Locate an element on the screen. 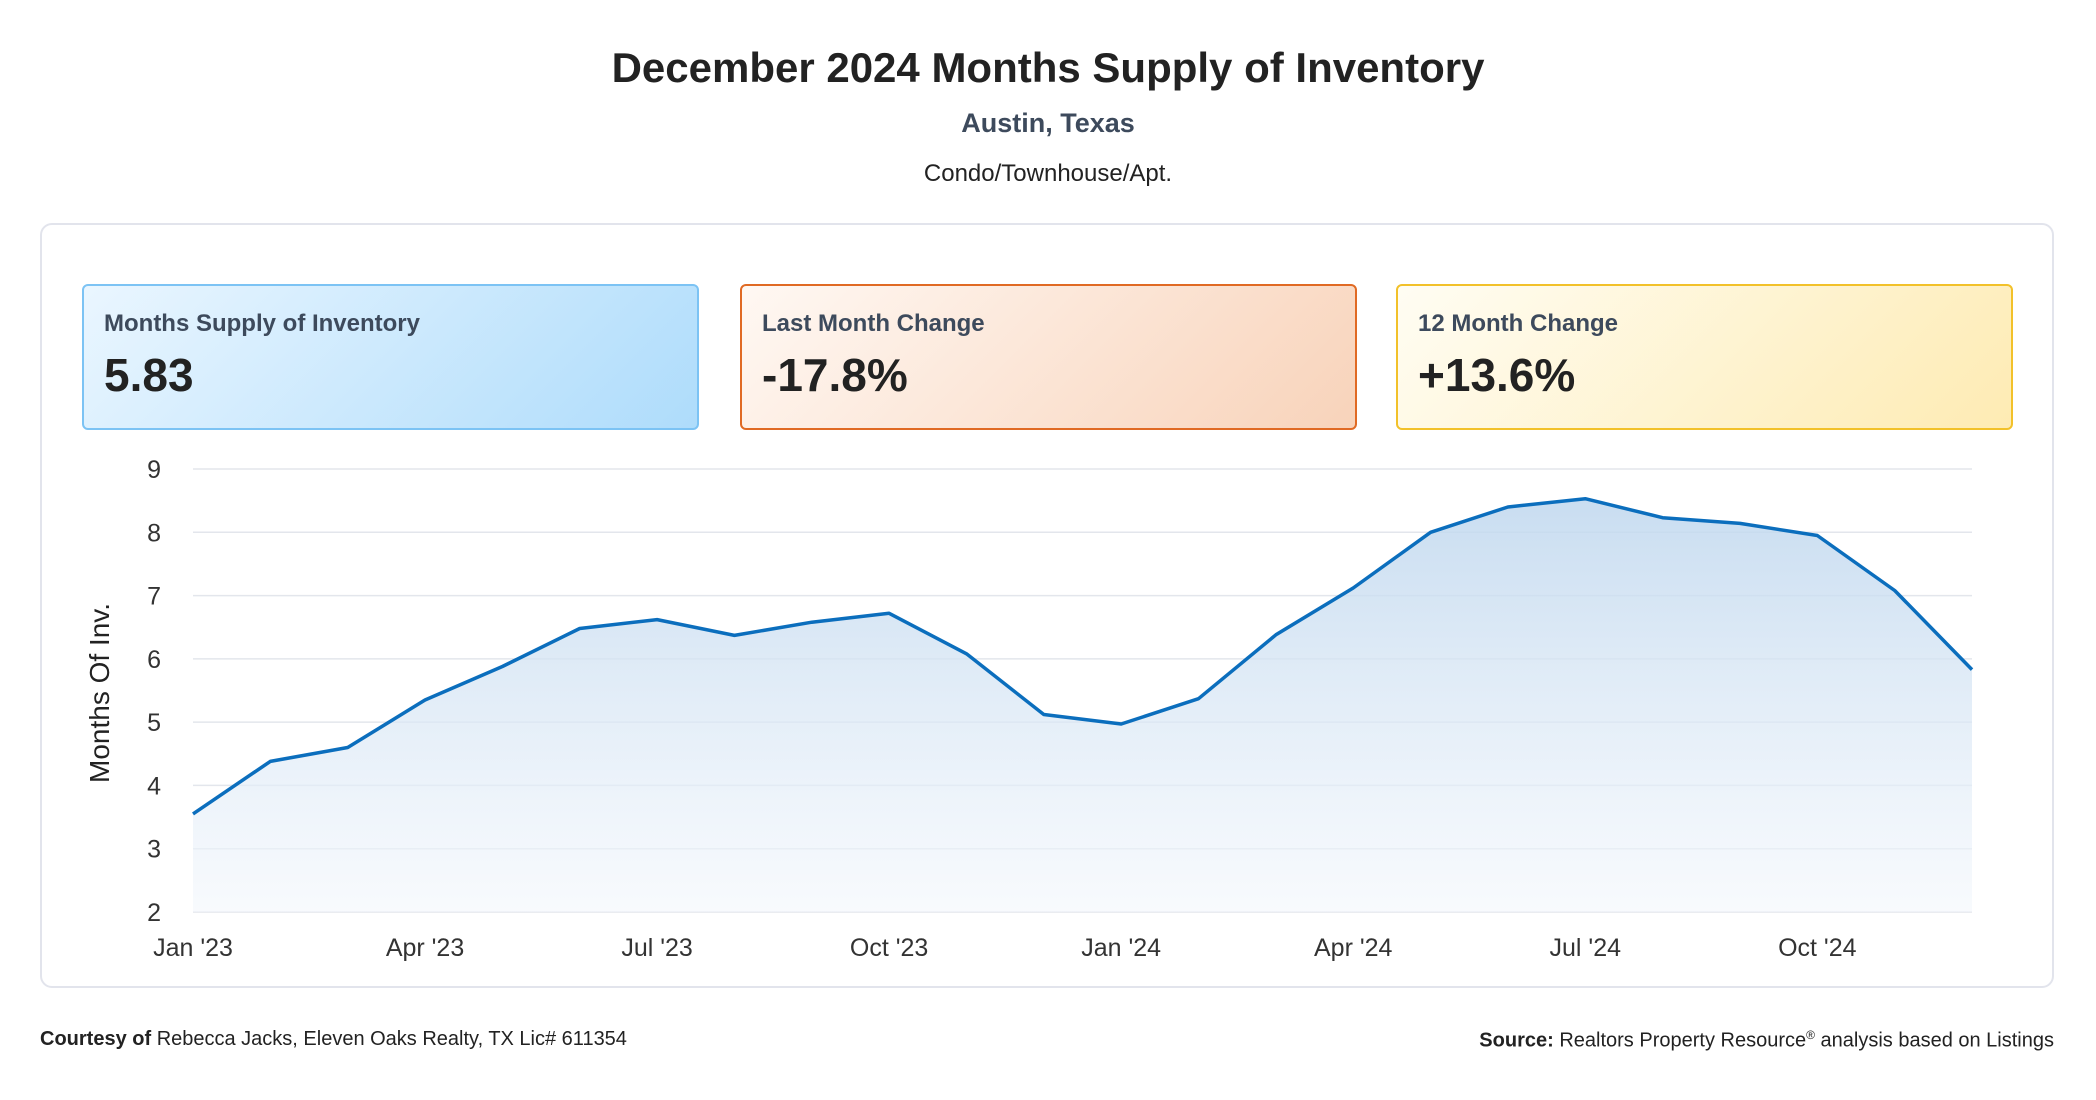  months-supply-label: Months Supply of Inventory is located at coordinates (262, 323).